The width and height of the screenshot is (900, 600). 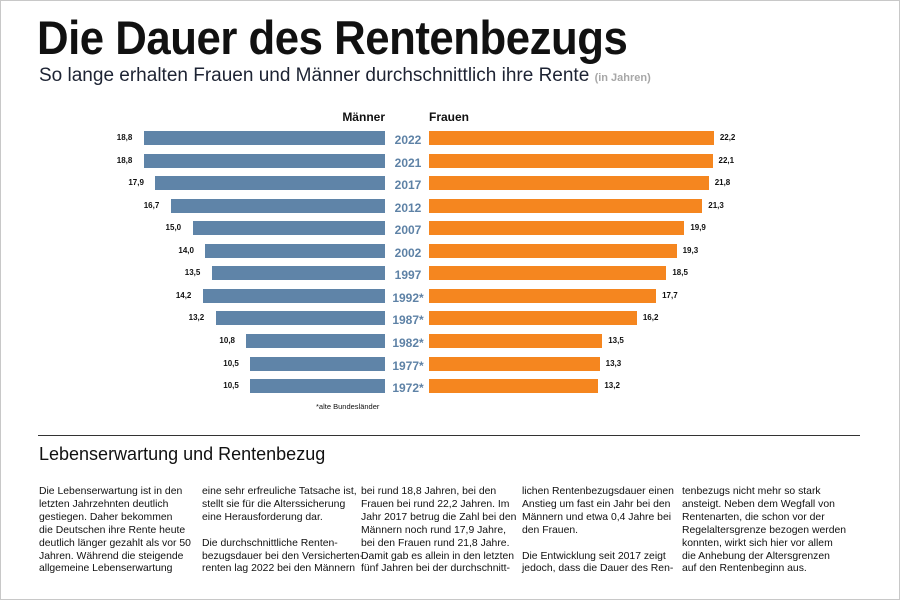 I want to click on value-label-men: 14,2, so click(x=183, y=295).